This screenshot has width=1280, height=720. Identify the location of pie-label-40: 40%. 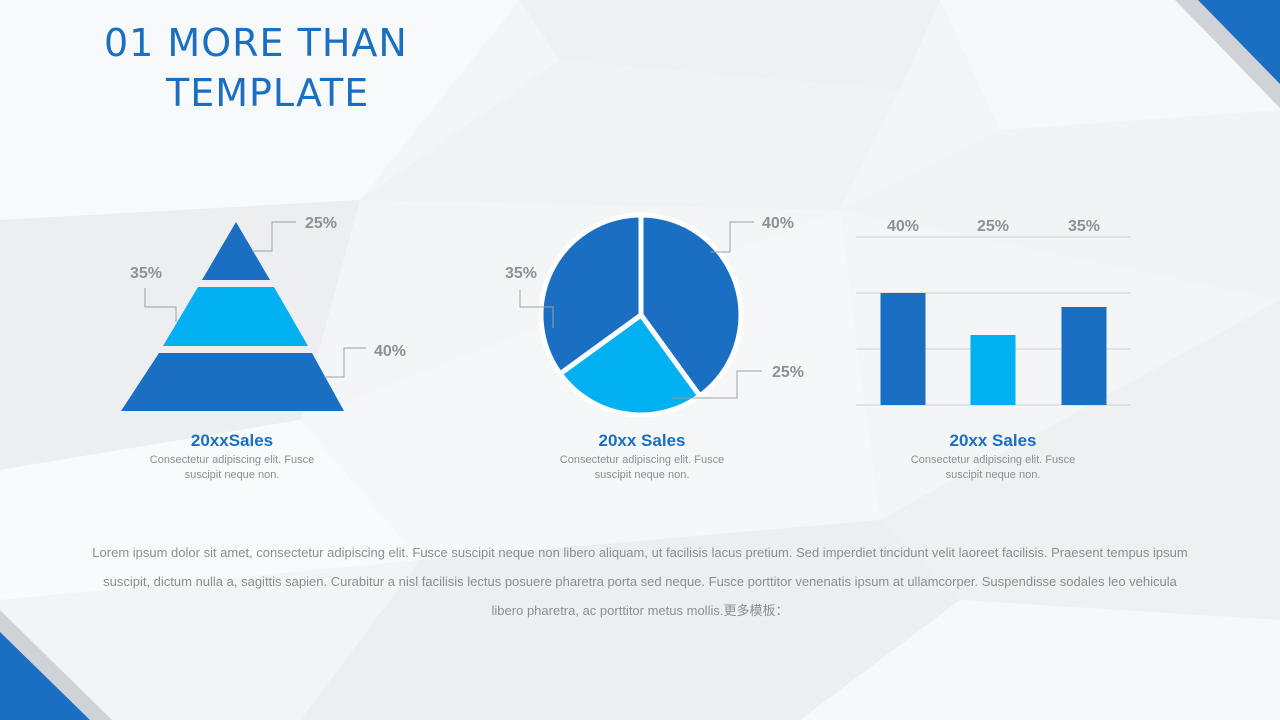
(778, 223).